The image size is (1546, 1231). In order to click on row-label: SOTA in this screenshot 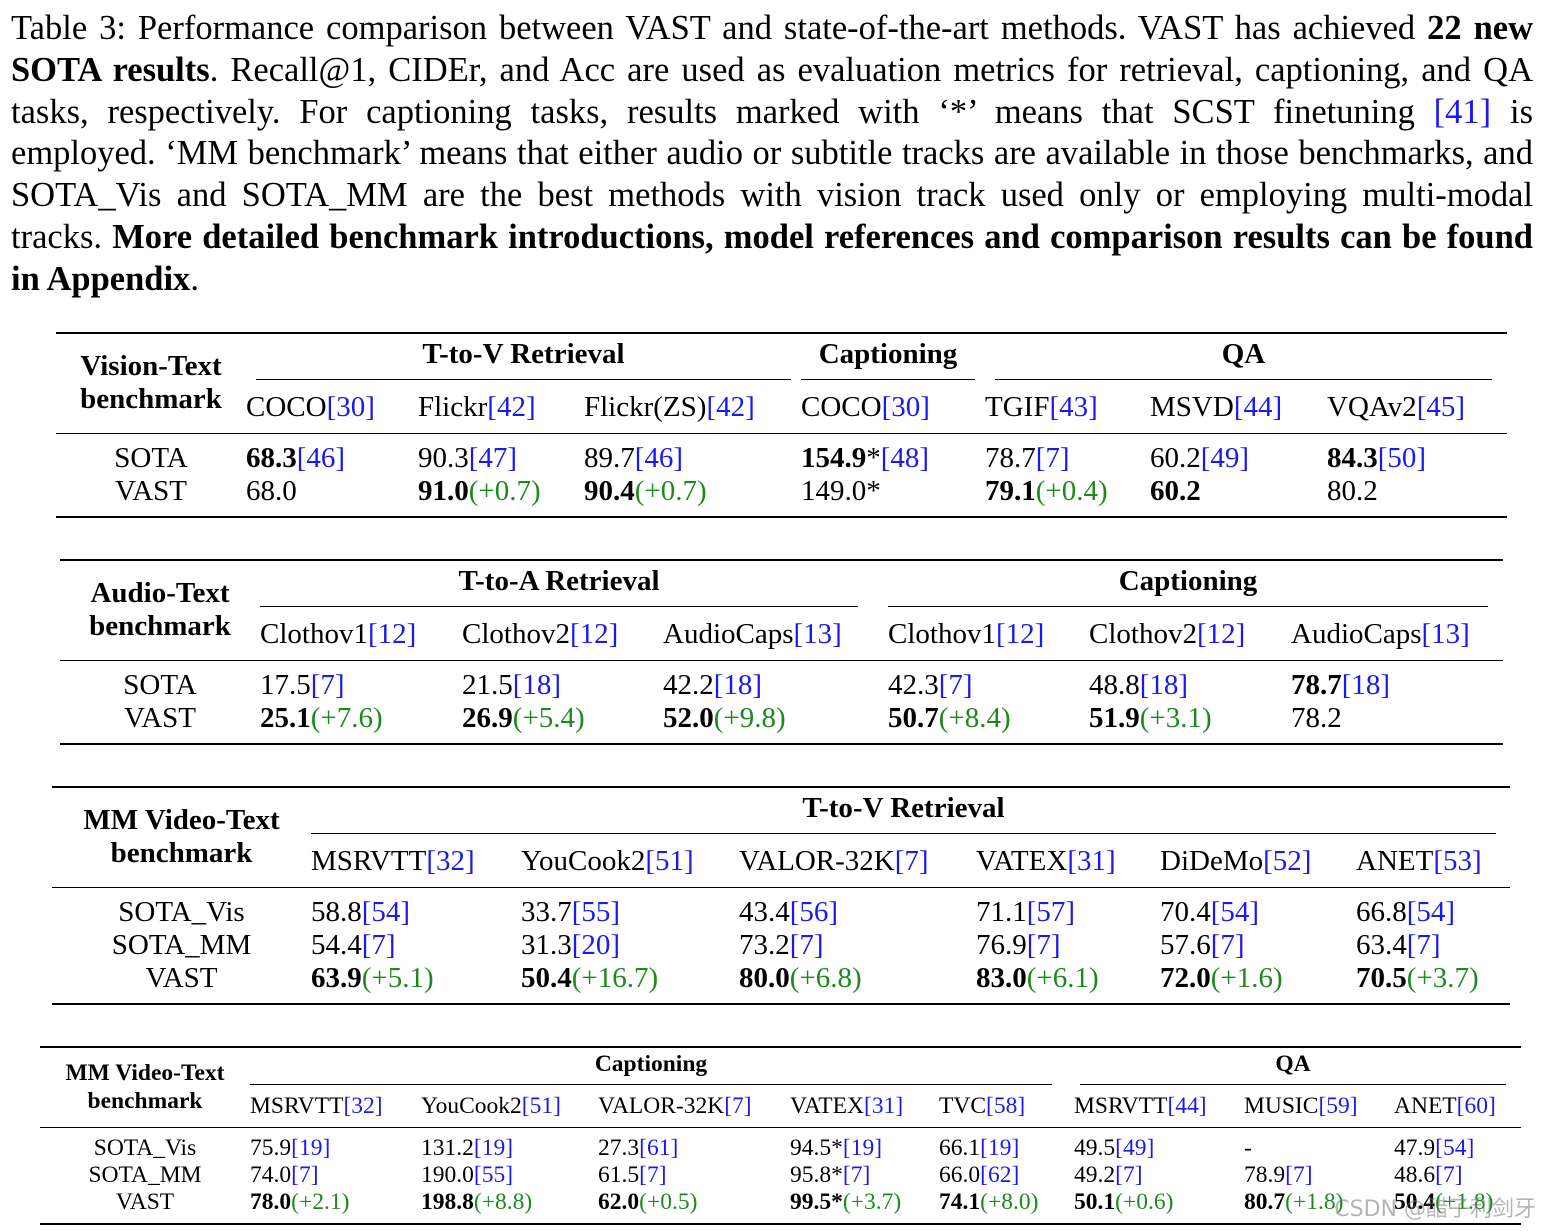, I will do `click(151, 457)`.